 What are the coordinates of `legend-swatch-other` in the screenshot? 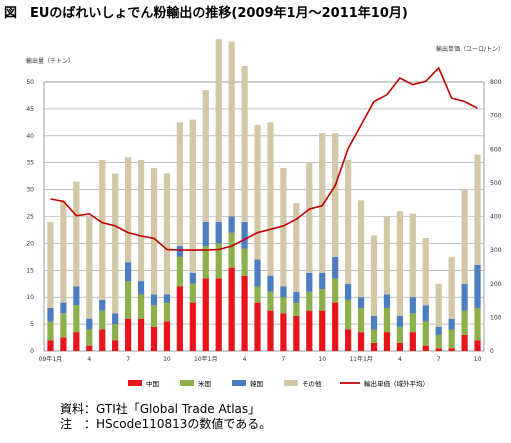 It's located at (291, 383).